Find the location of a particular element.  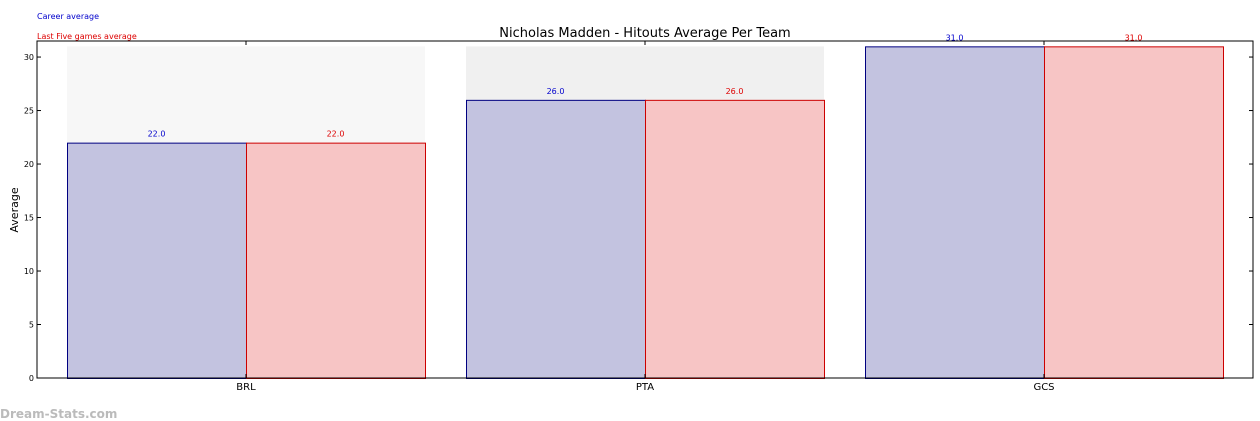

bar-career-gcs is located at coordinates (955, 212).